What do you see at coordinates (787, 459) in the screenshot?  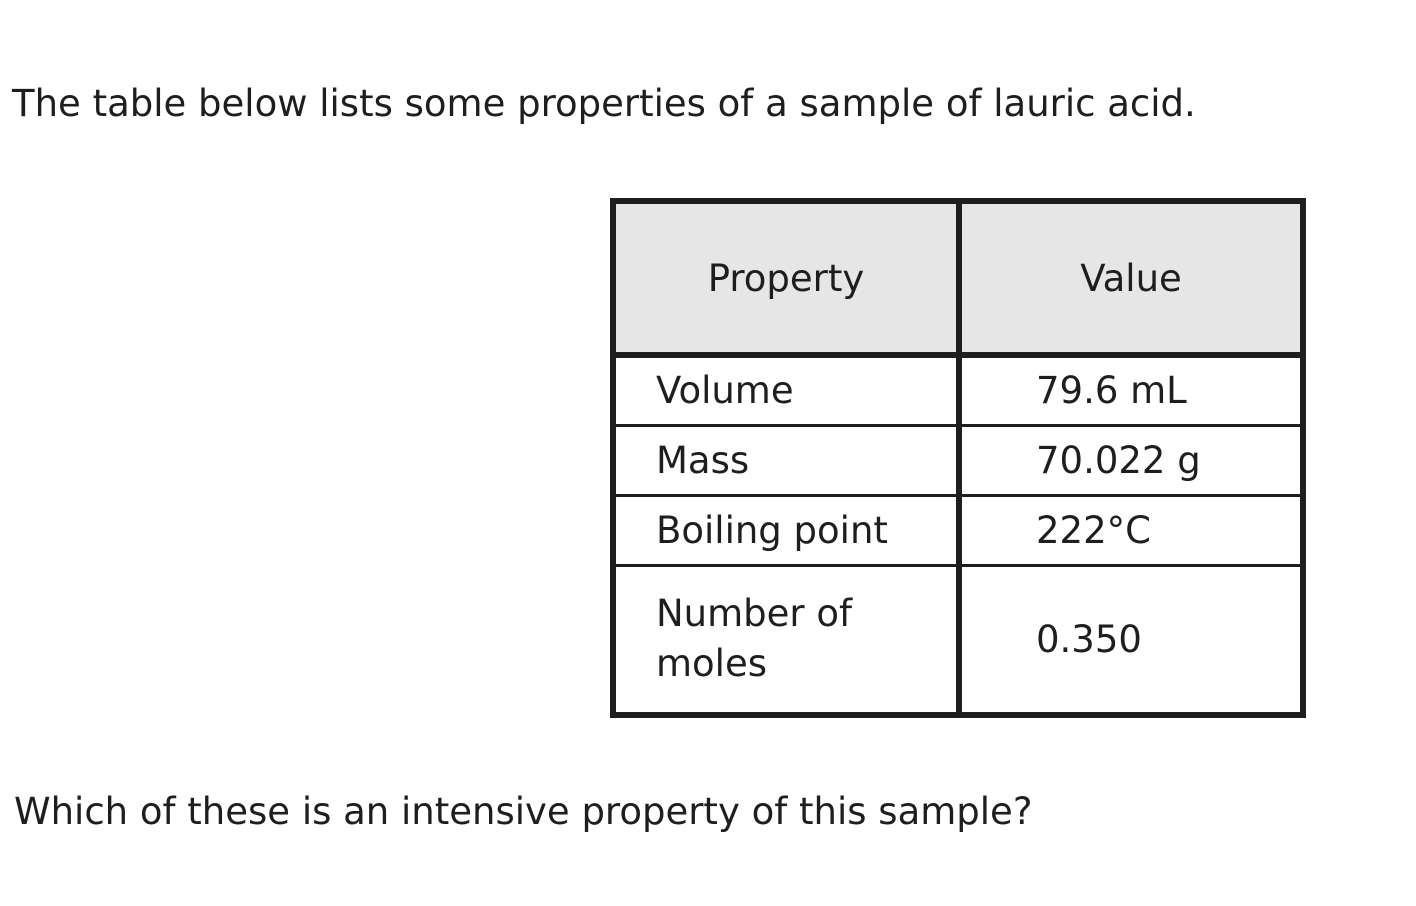 I see `property-cell: Mass` at bounding box center [787, 459].